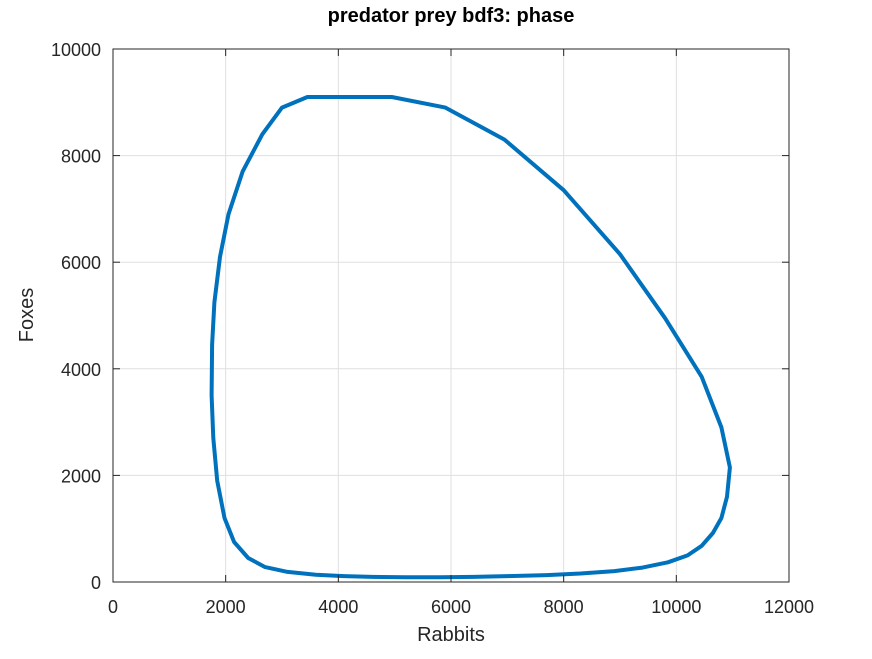  Describe the element at coordinates (564, 607) in the screenshot. I see `x-tick-label: 8000` at that location.